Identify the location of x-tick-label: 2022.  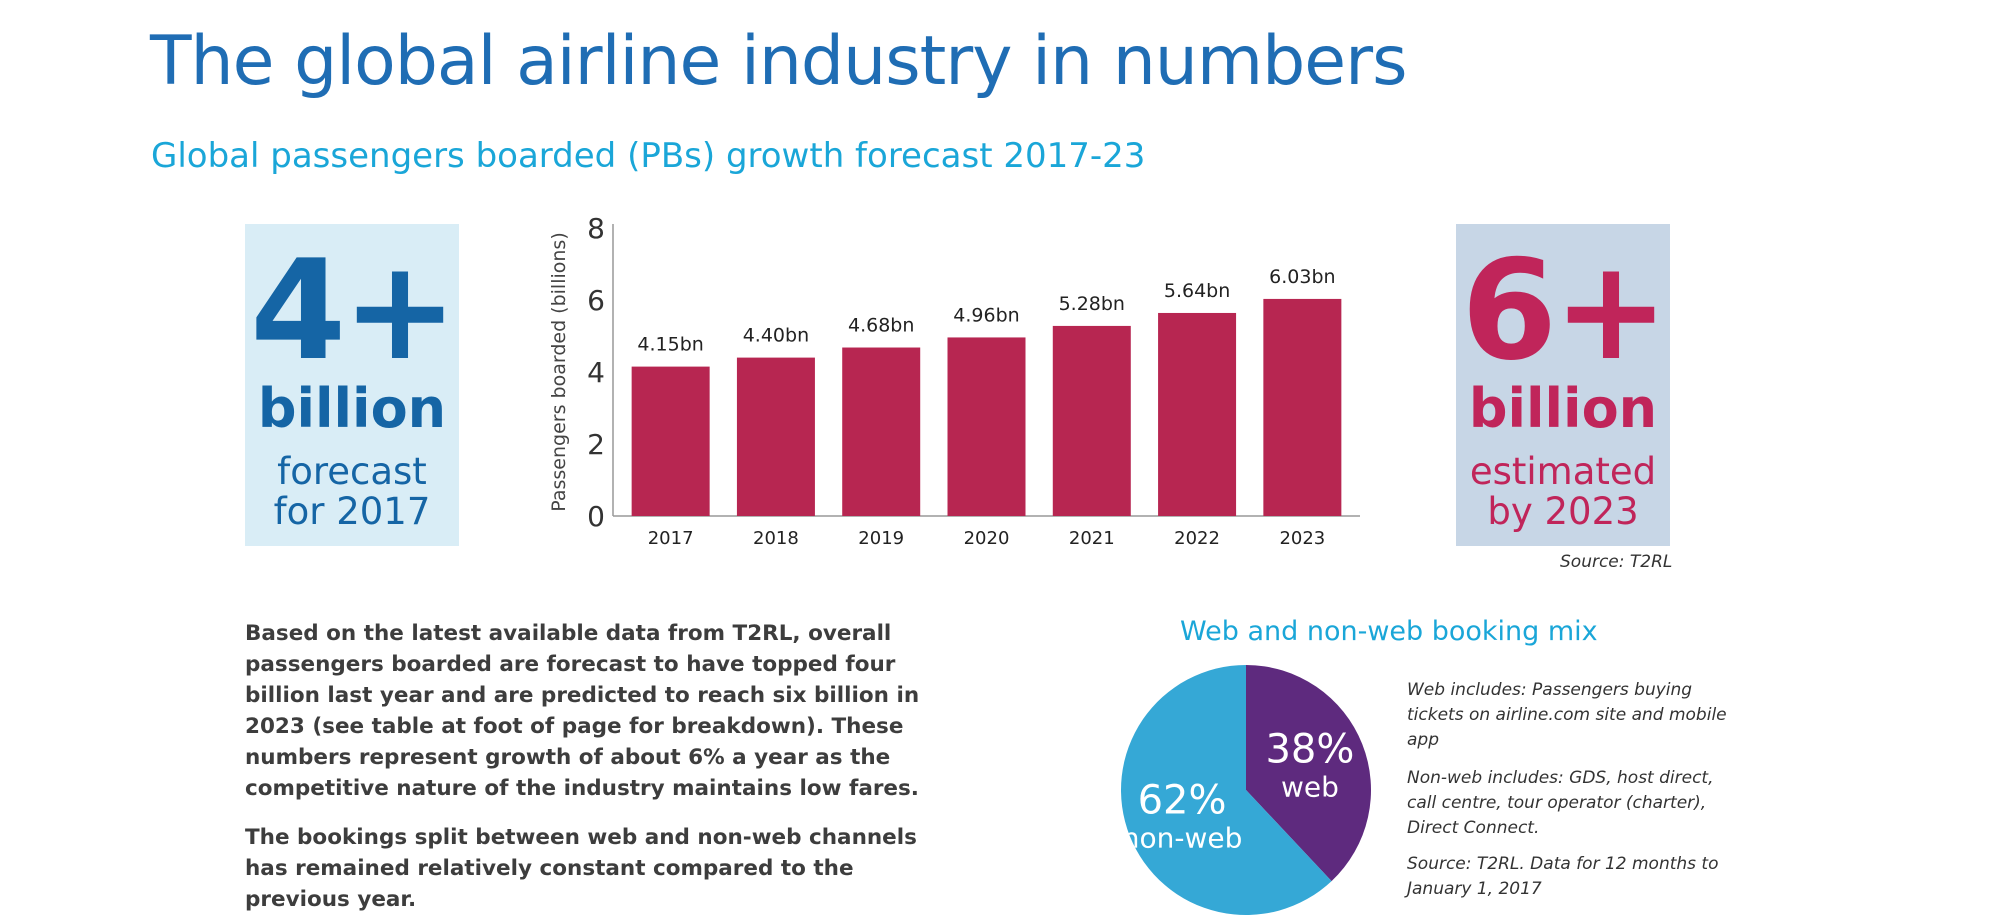
(1197, 538).